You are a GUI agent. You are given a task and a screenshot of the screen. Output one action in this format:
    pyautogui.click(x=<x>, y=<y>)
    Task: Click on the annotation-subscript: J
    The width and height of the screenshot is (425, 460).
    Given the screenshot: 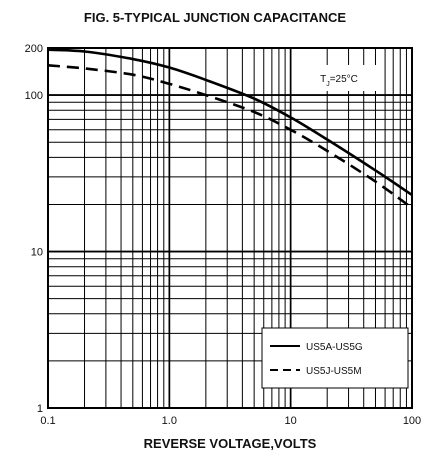 What is the action you would take?
    pyautogui.click(x=328, y=84)
    